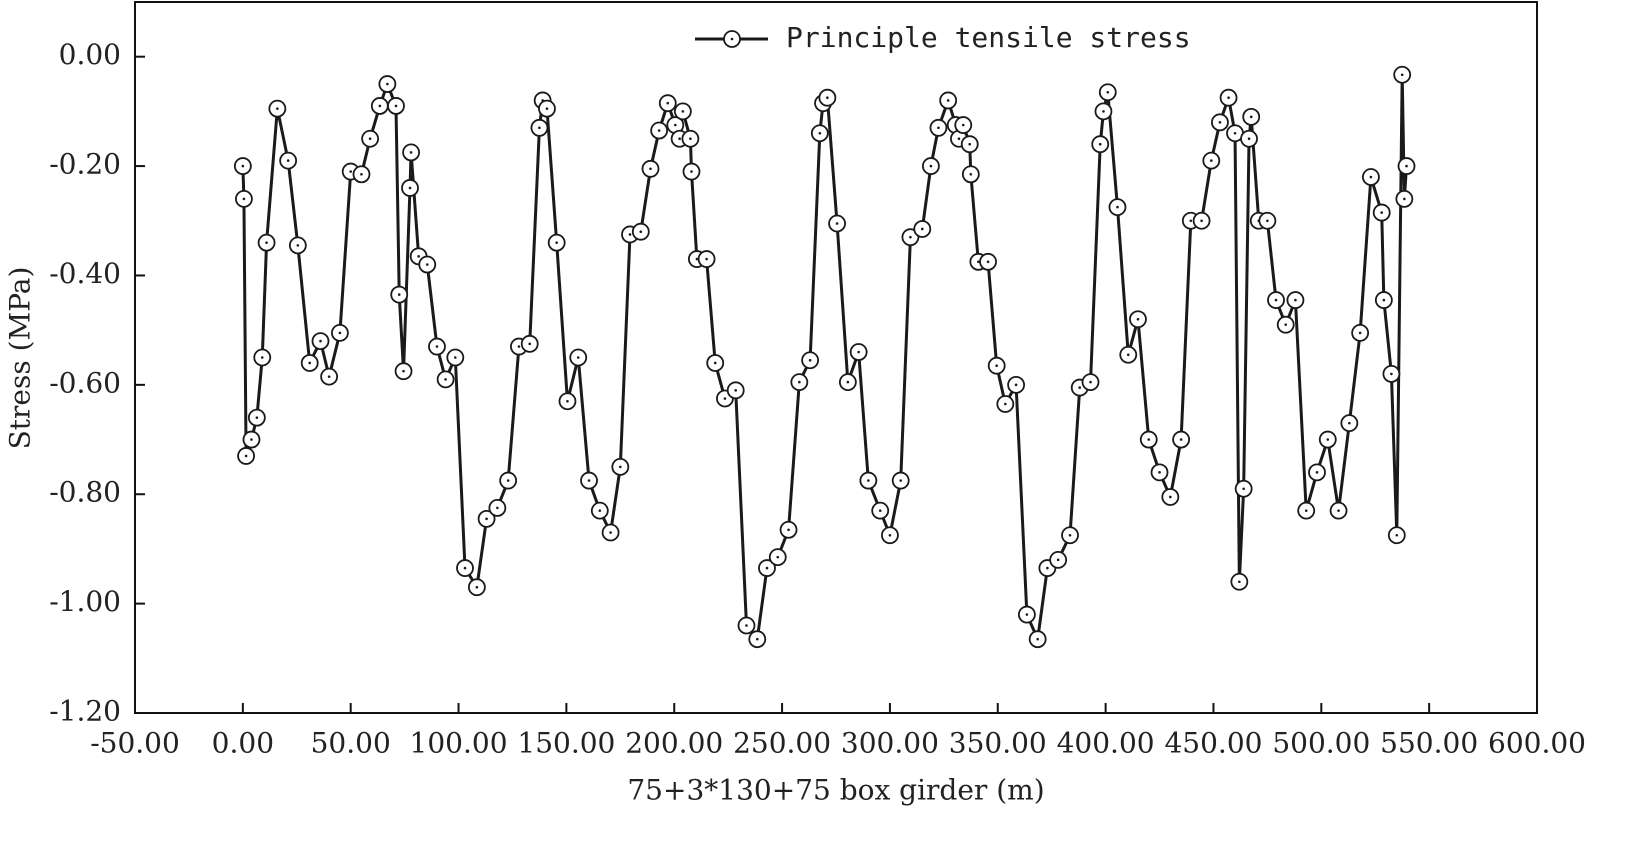  What do you see at coordinates (459, 743) in the screenshot?
I see `x-tick-label: 100.00` at bounding box center [459, 743].